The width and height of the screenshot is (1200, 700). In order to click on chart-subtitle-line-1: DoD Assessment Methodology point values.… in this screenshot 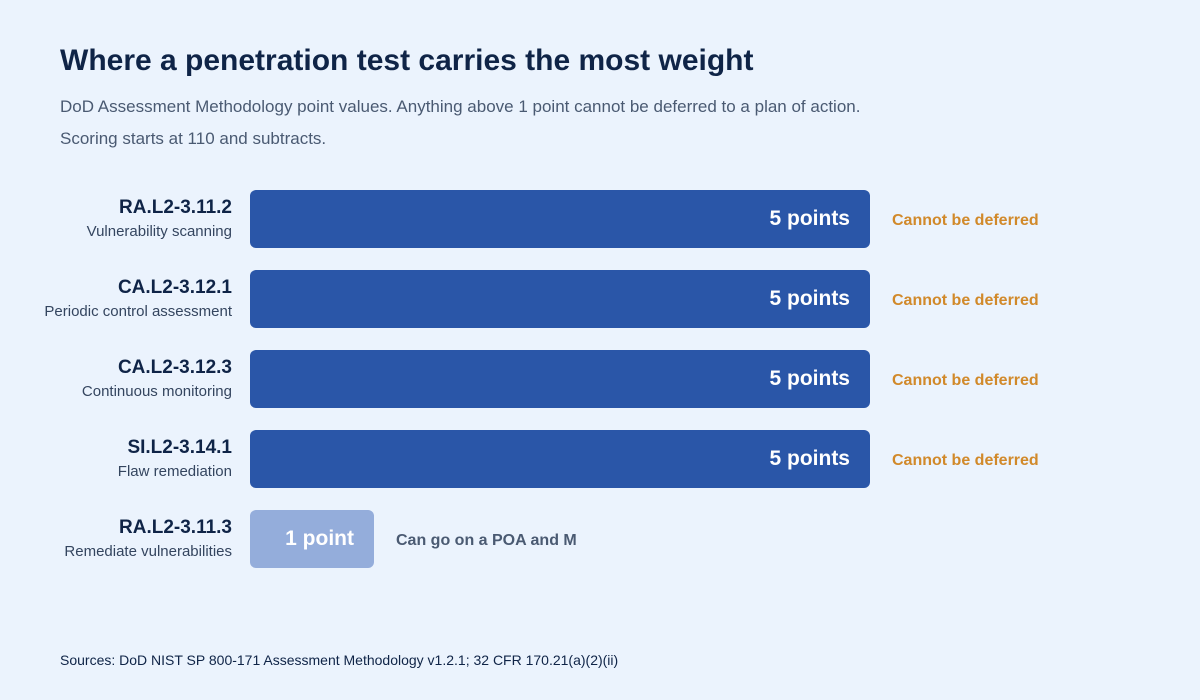, I will do `click(460, 106)`.